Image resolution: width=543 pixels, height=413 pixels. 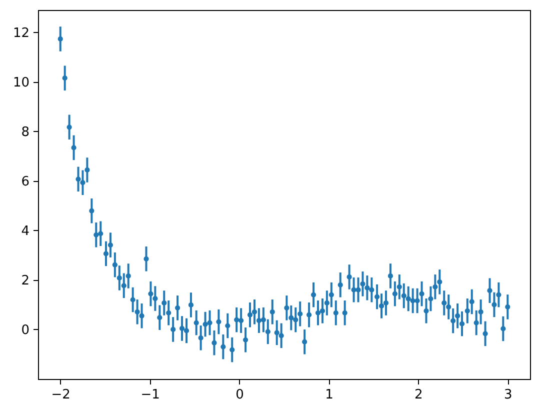 I want to click on y-tick-label: 2, so click(x=25, y=280).